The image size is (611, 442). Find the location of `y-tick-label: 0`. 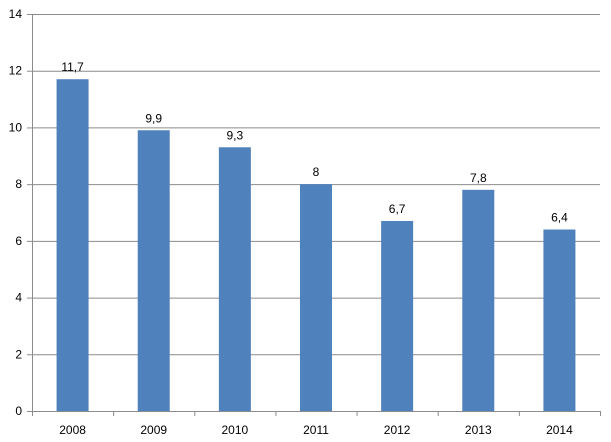

y-tick-label: 0 is located at coordinates (18, 411).